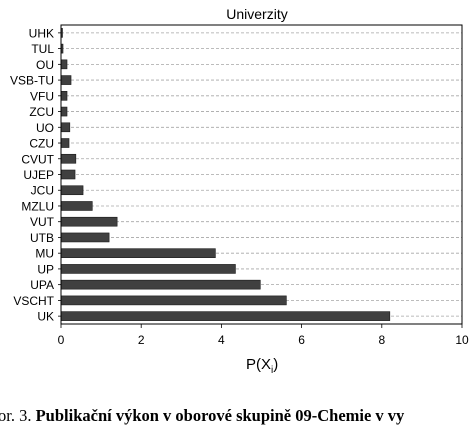  I want to click on x-tick-label-2: 2, so click(141, 340).